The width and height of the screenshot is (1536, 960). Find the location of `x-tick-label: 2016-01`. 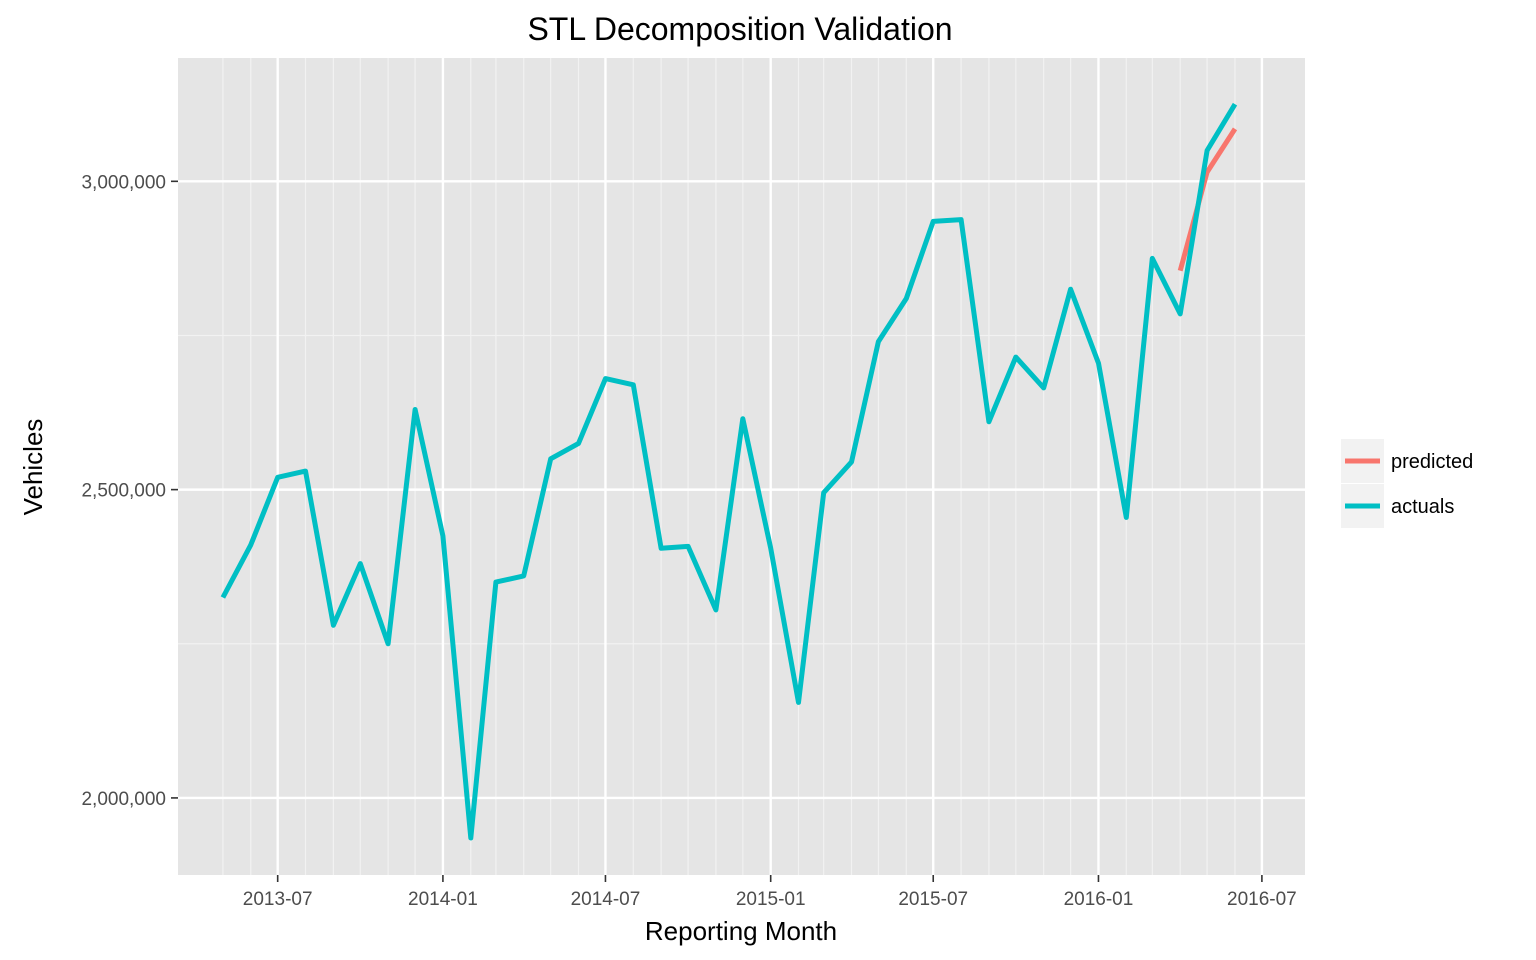

x-tick-label: 2016-01 is located at coordinates (1099, 899).